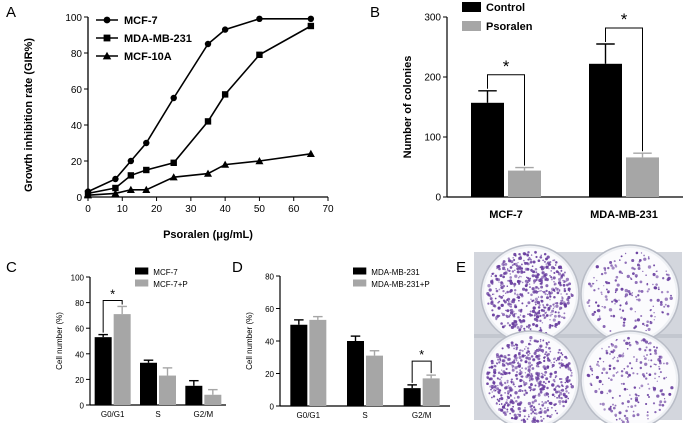 The image size is (685, 423). I want to click on marker-circle, so click(225, 29).